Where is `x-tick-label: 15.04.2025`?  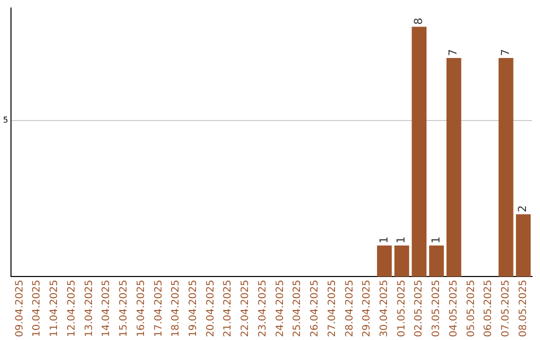 x-tick-label: 15.04.2025 is located at coordinates (124, 309).